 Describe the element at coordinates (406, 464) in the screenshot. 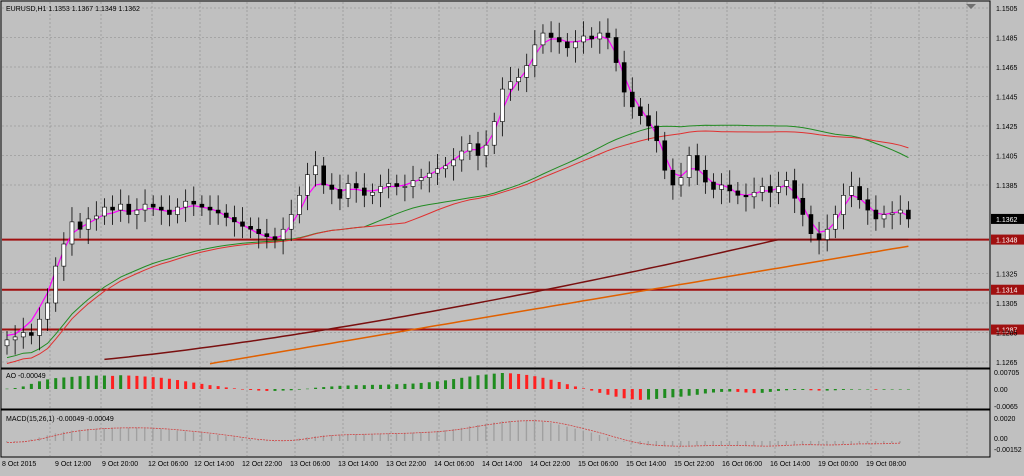

I see `x-tick-label: 13 Oct 22:00` at that location.